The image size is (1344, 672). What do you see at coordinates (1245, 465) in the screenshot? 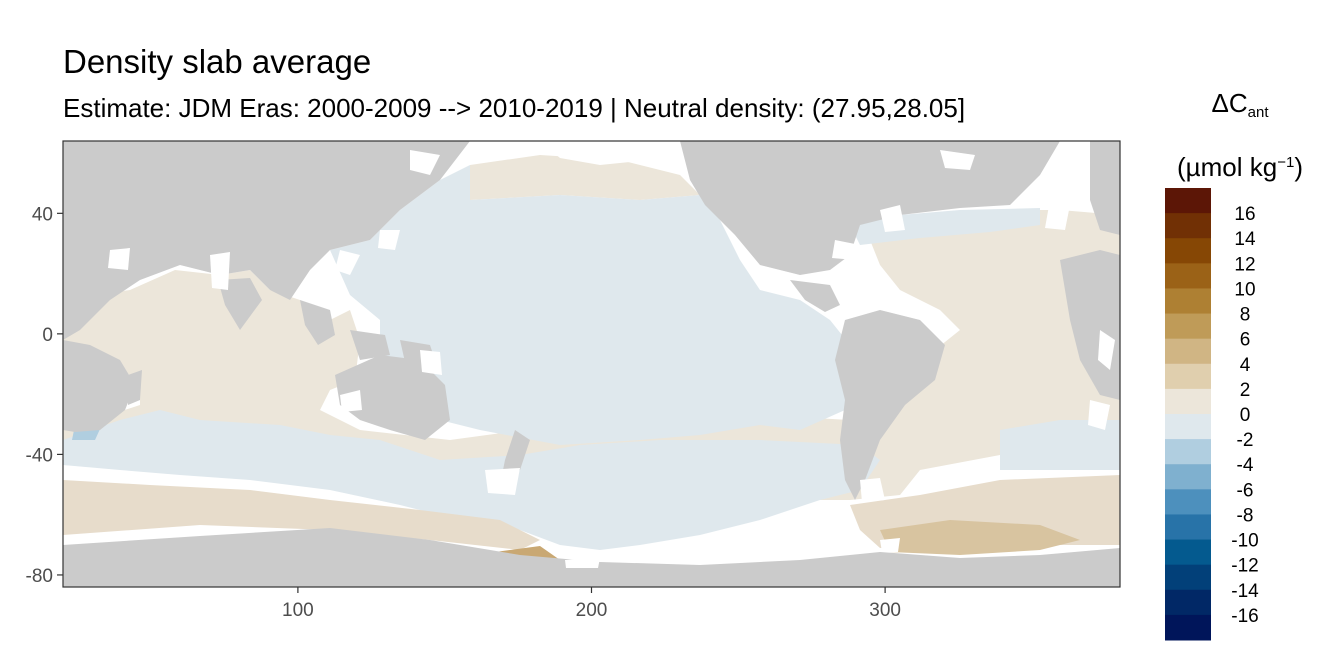
I see `legend-label: -4` at bounding box center [1245, 465].